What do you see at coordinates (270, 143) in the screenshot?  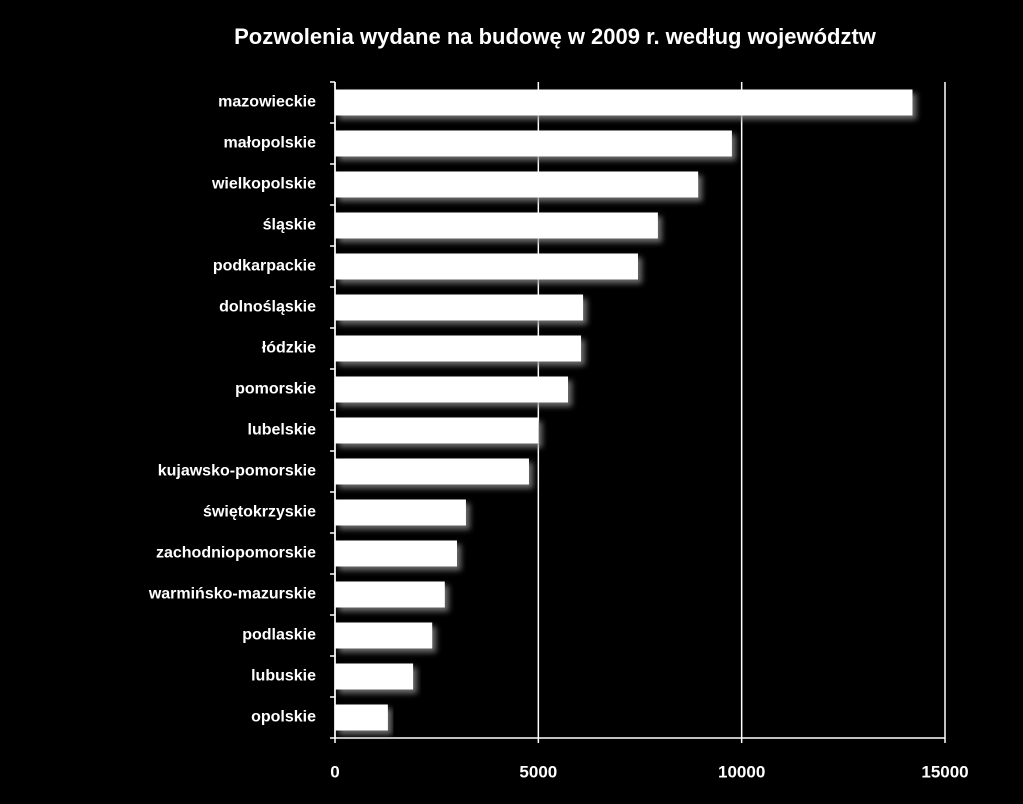 I see `y-tick-label: małopolskie` at bounding box center [270, 143].